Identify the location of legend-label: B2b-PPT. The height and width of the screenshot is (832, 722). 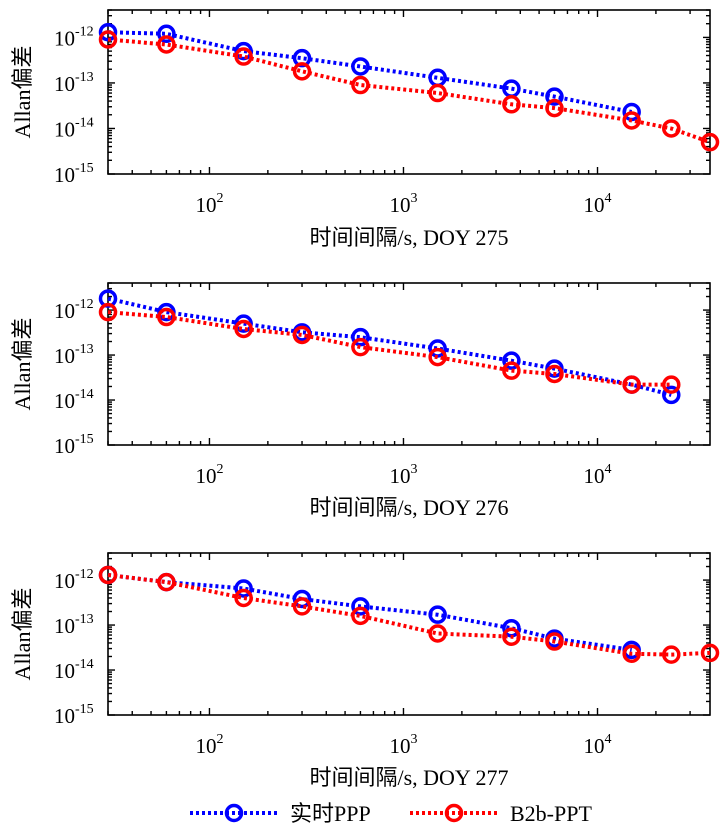
(551, 813).